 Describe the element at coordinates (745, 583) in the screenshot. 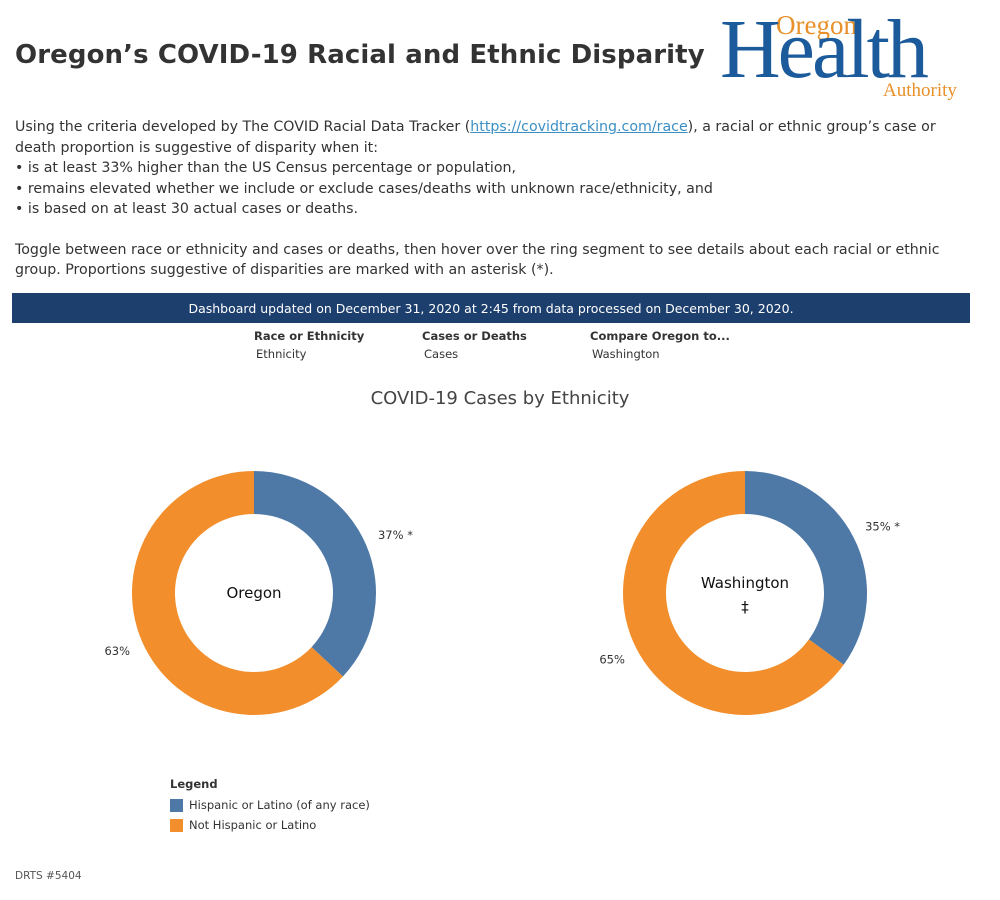

I see `donut-center-label-washington: Washington` at that location.